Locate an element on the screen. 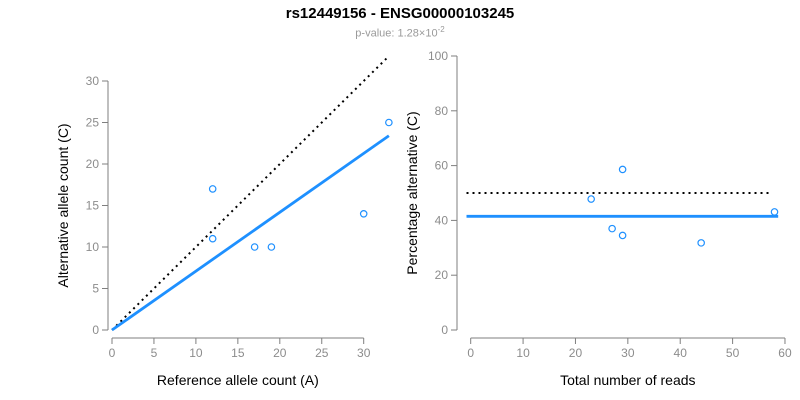  y-tick-label: 40 is located at coordinates (442, 220).